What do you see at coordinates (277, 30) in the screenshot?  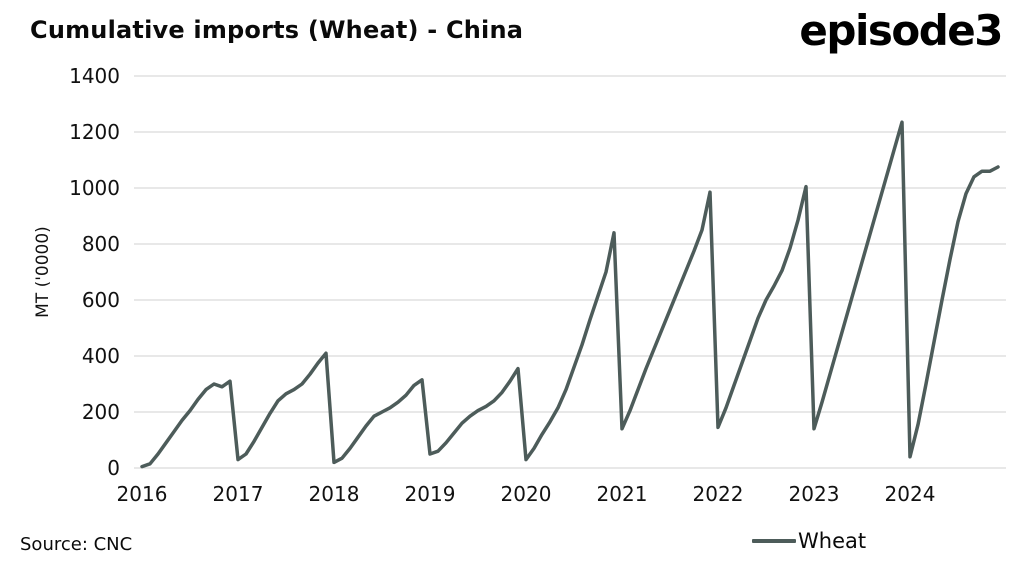 I see `chart-title: Cumulative imports (Wheat) - China` at bounding box center [277, 30].